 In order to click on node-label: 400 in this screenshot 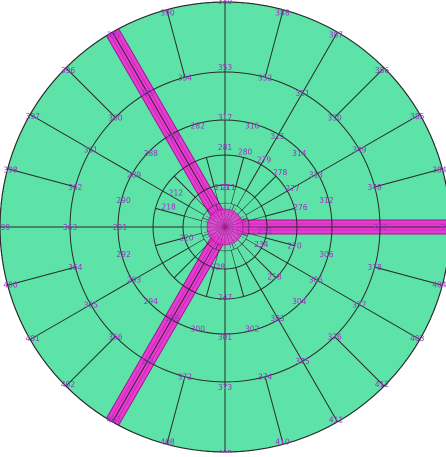, I will do `click(10, 284)`.